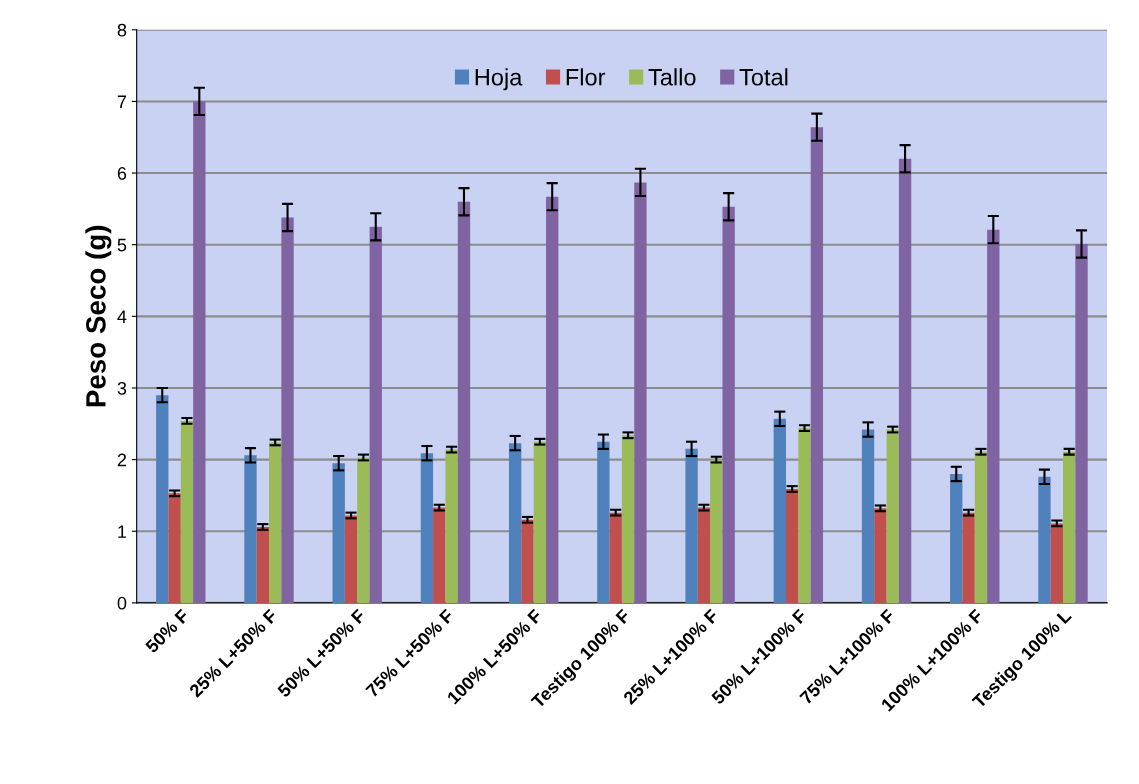  Describe the element at coordinates (122, 101) in the screenshot. I see `y-tick-label: 7` at that location.